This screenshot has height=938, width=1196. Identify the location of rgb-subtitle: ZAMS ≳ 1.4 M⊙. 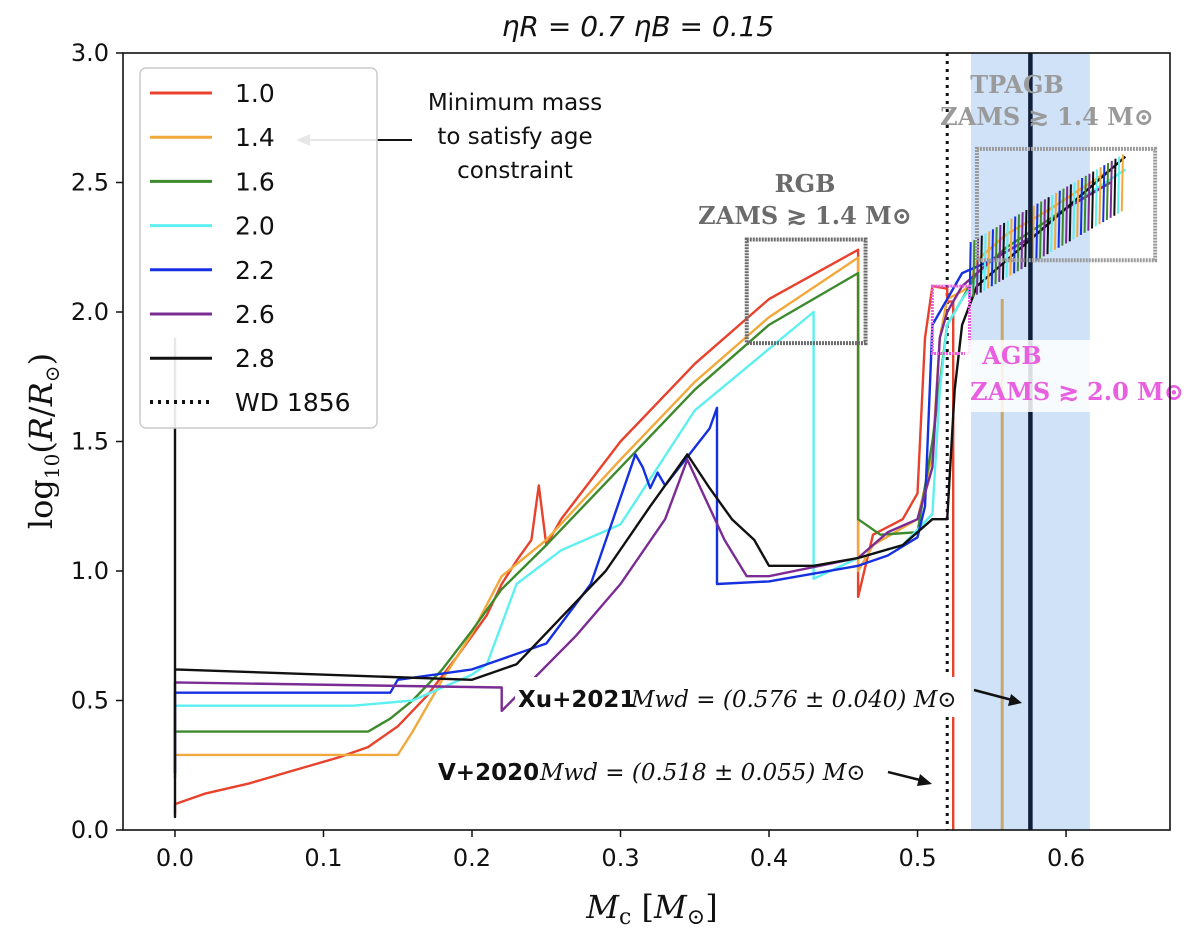
(805, 215).